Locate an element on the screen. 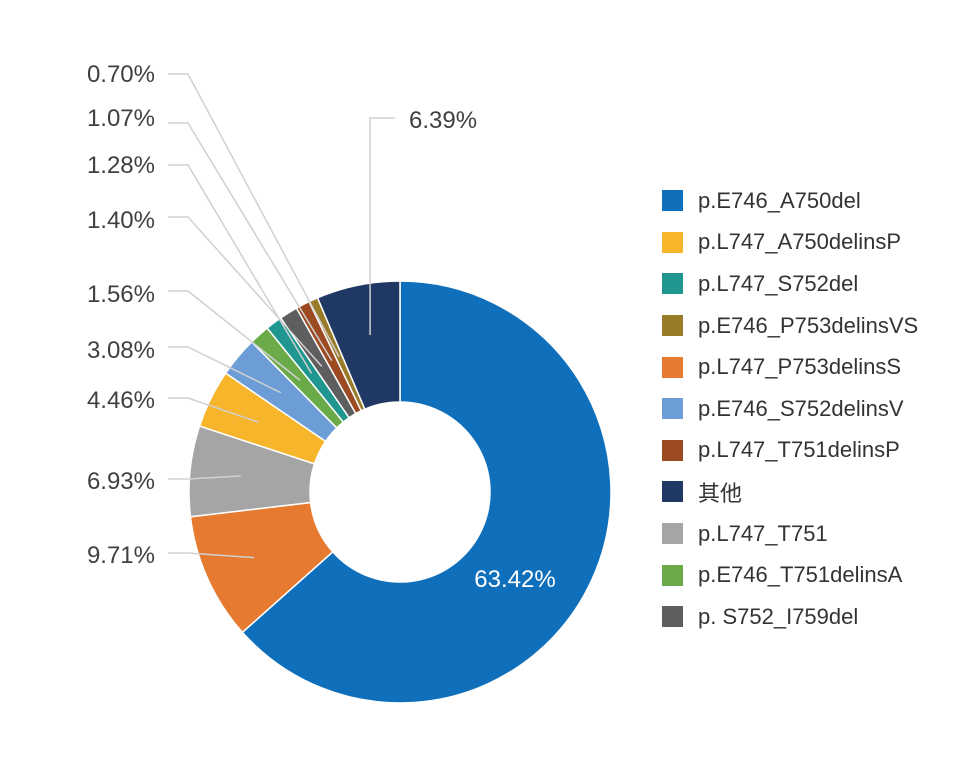  slice-value-label: 1.56% is located at coordinates (121, 294).